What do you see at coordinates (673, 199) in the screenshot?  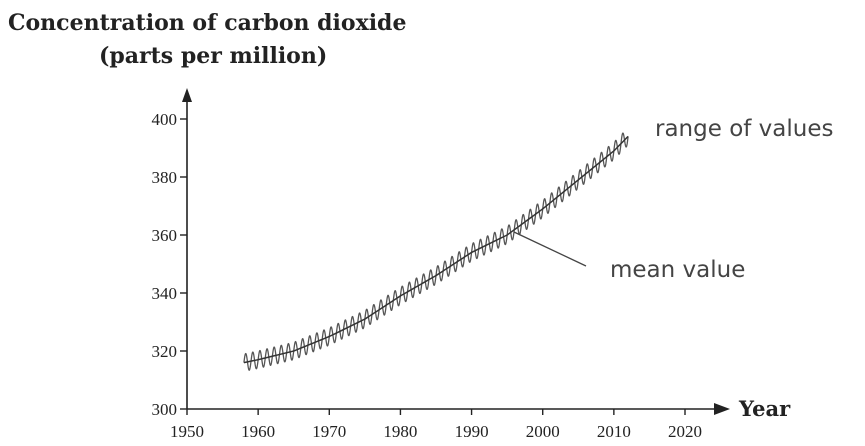 I see `annotations: range of values mean value` at bounding box center [673, 199].